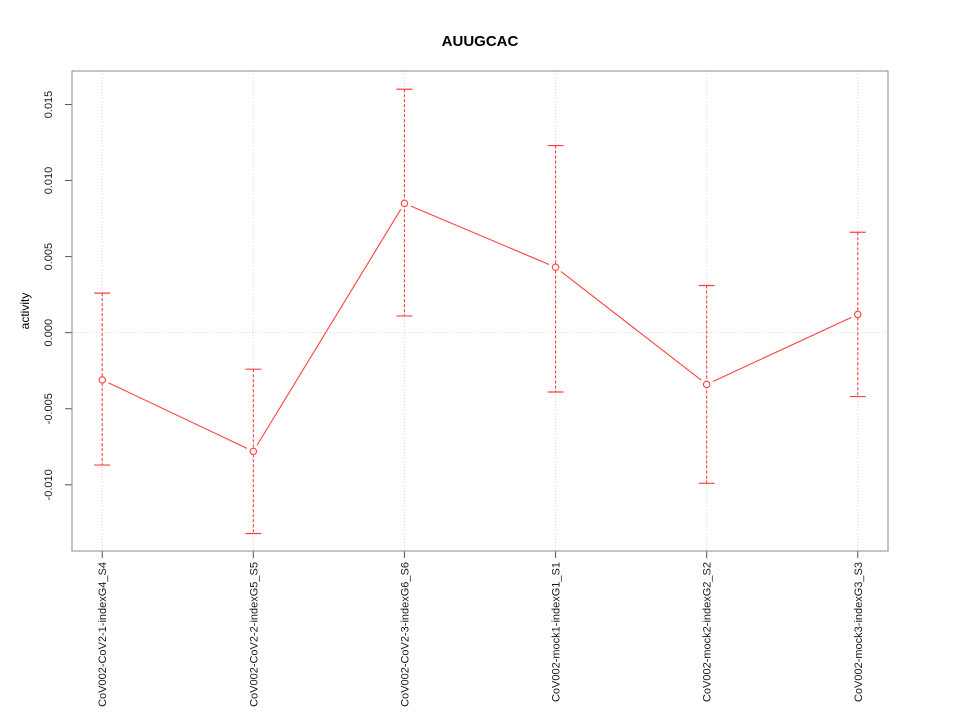  What do you see at coordinates (103, 634) in the screenshot?
I see `x-category-label: CoV002-CoV2-1-indexG4_S4` at bounding box center [103, 634].